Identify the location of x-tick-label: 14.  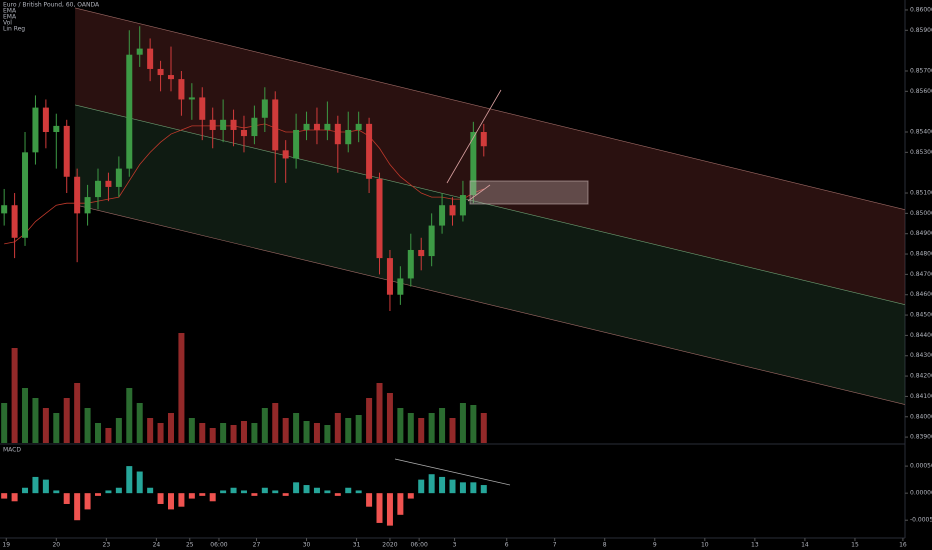
(805, 545).